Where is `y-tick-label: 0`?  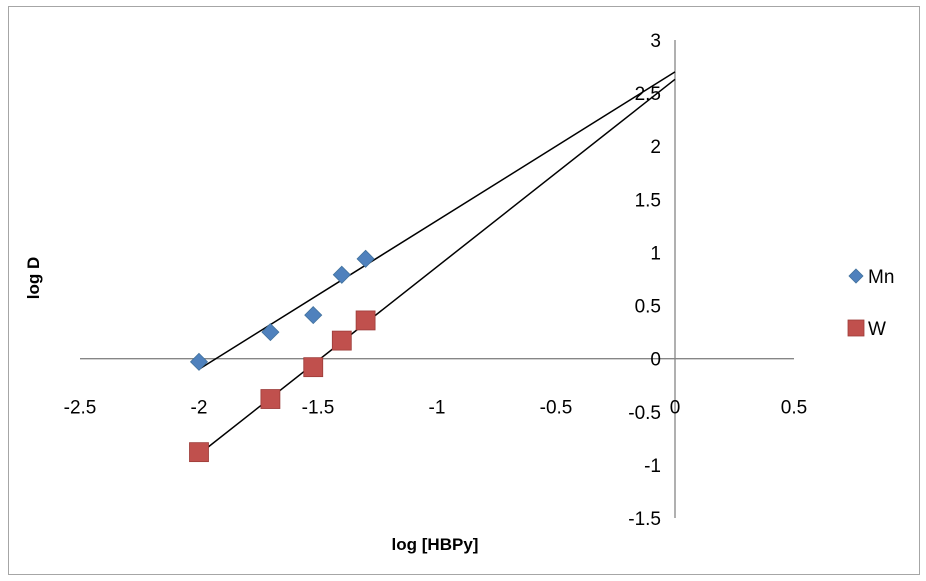 y-tick-label: 0 is located at coordinates (655, 360).